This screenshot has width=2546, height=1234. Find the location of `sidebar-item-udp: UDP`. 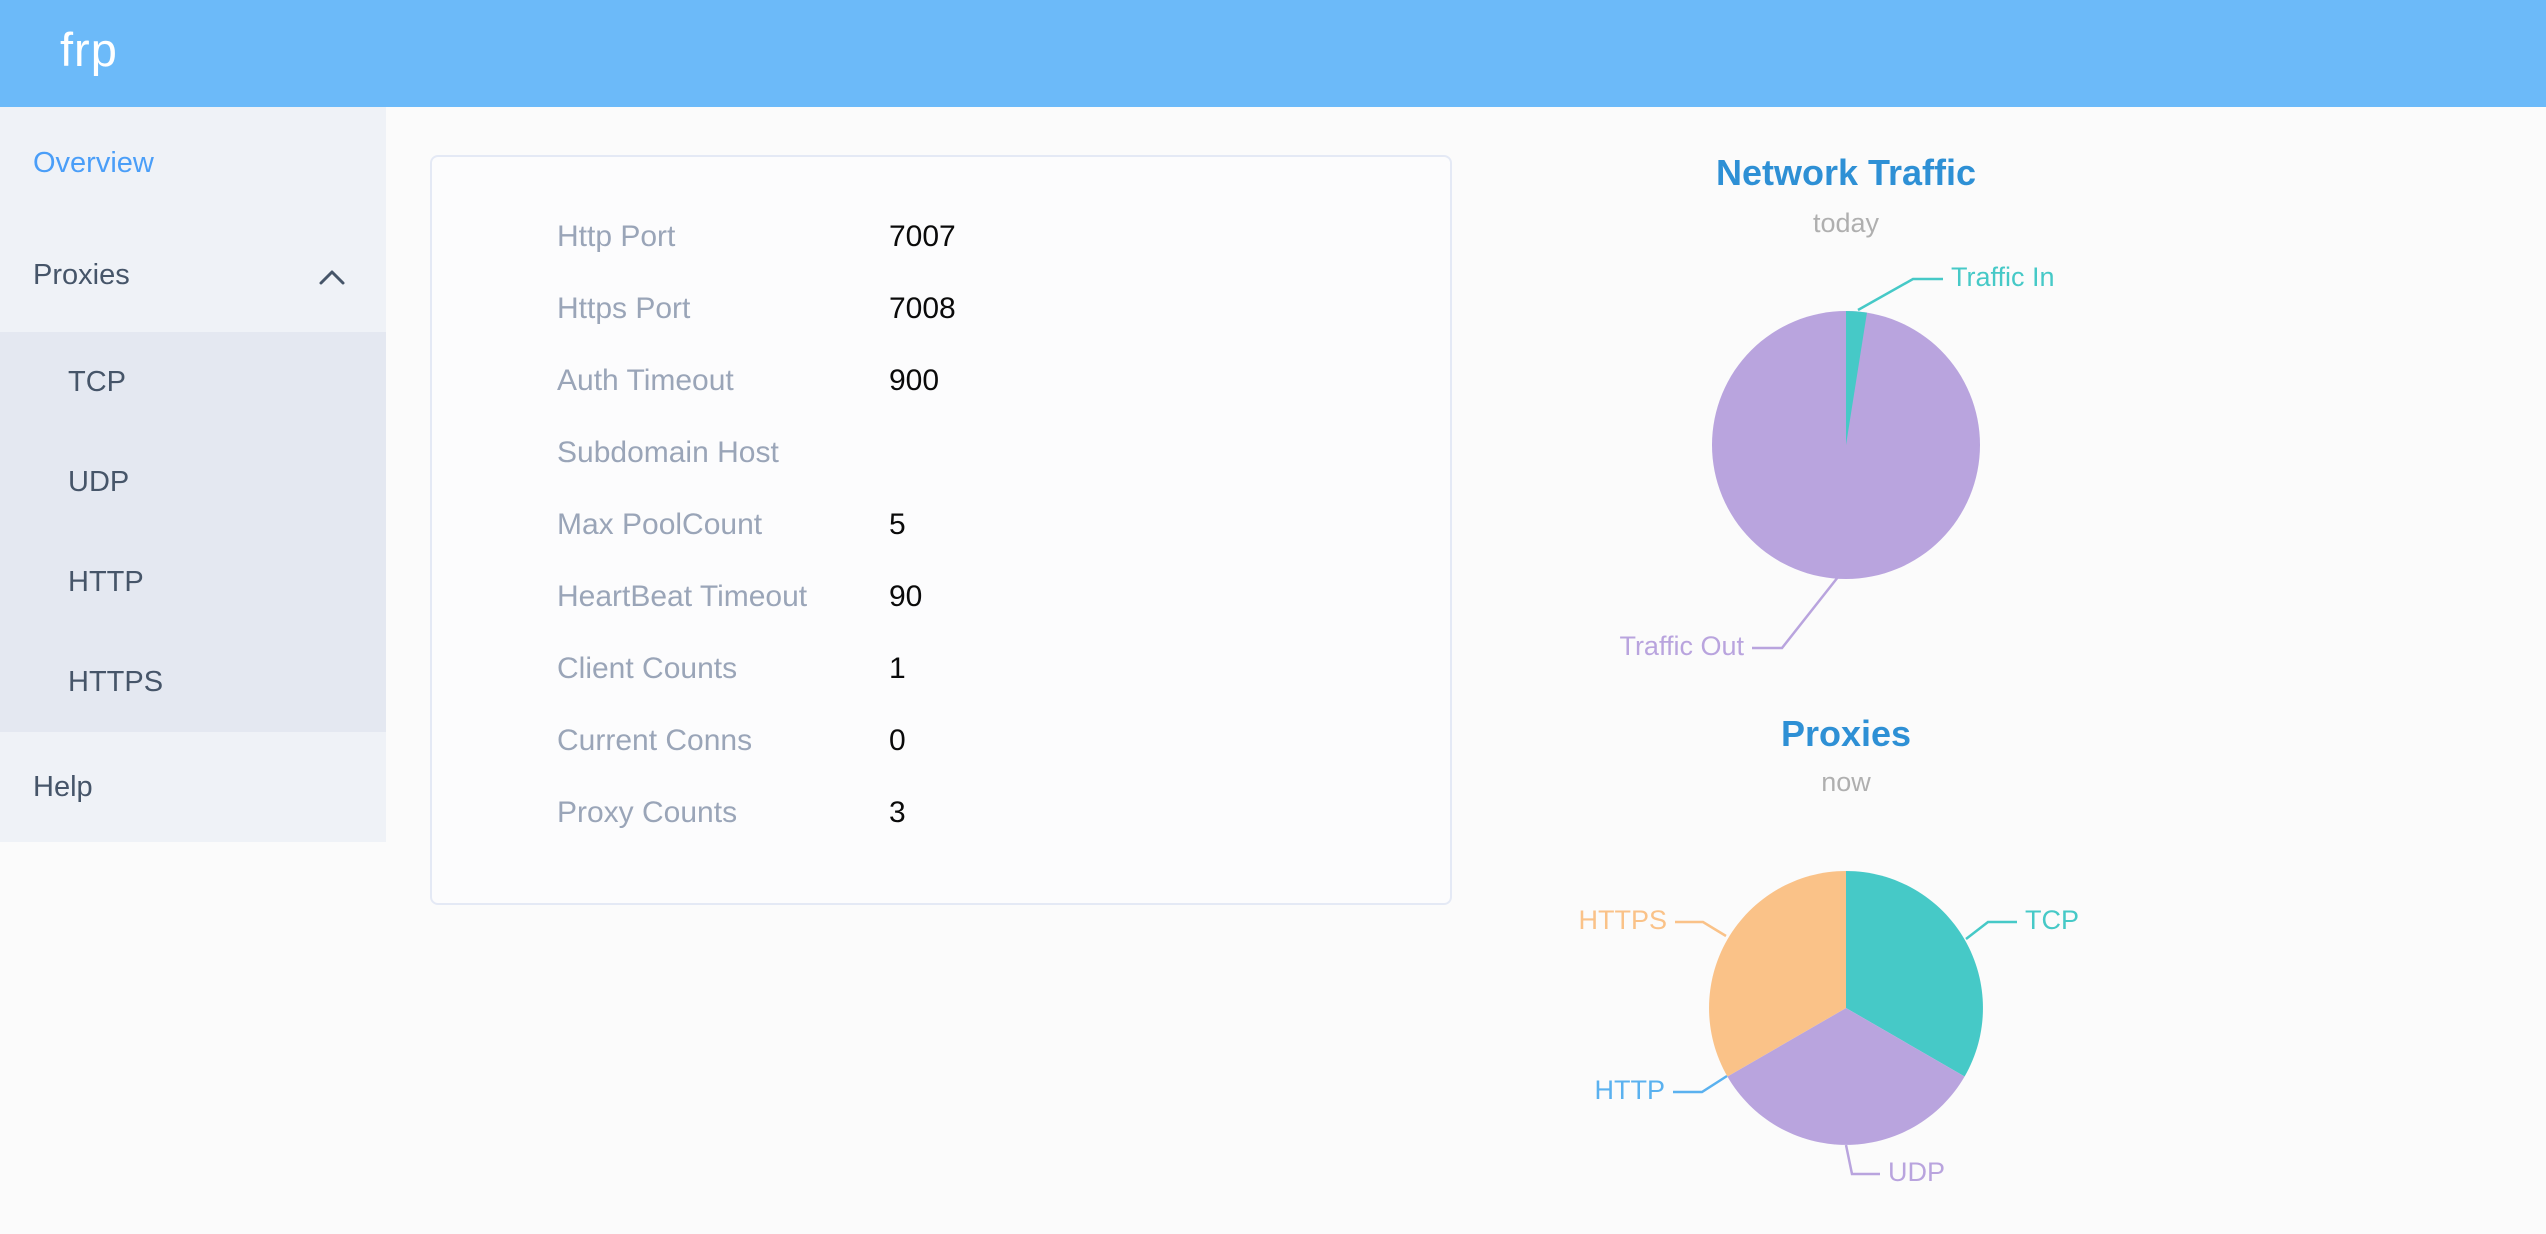

sidebar-item-udp: UDP is located at coordinates (193, 482).